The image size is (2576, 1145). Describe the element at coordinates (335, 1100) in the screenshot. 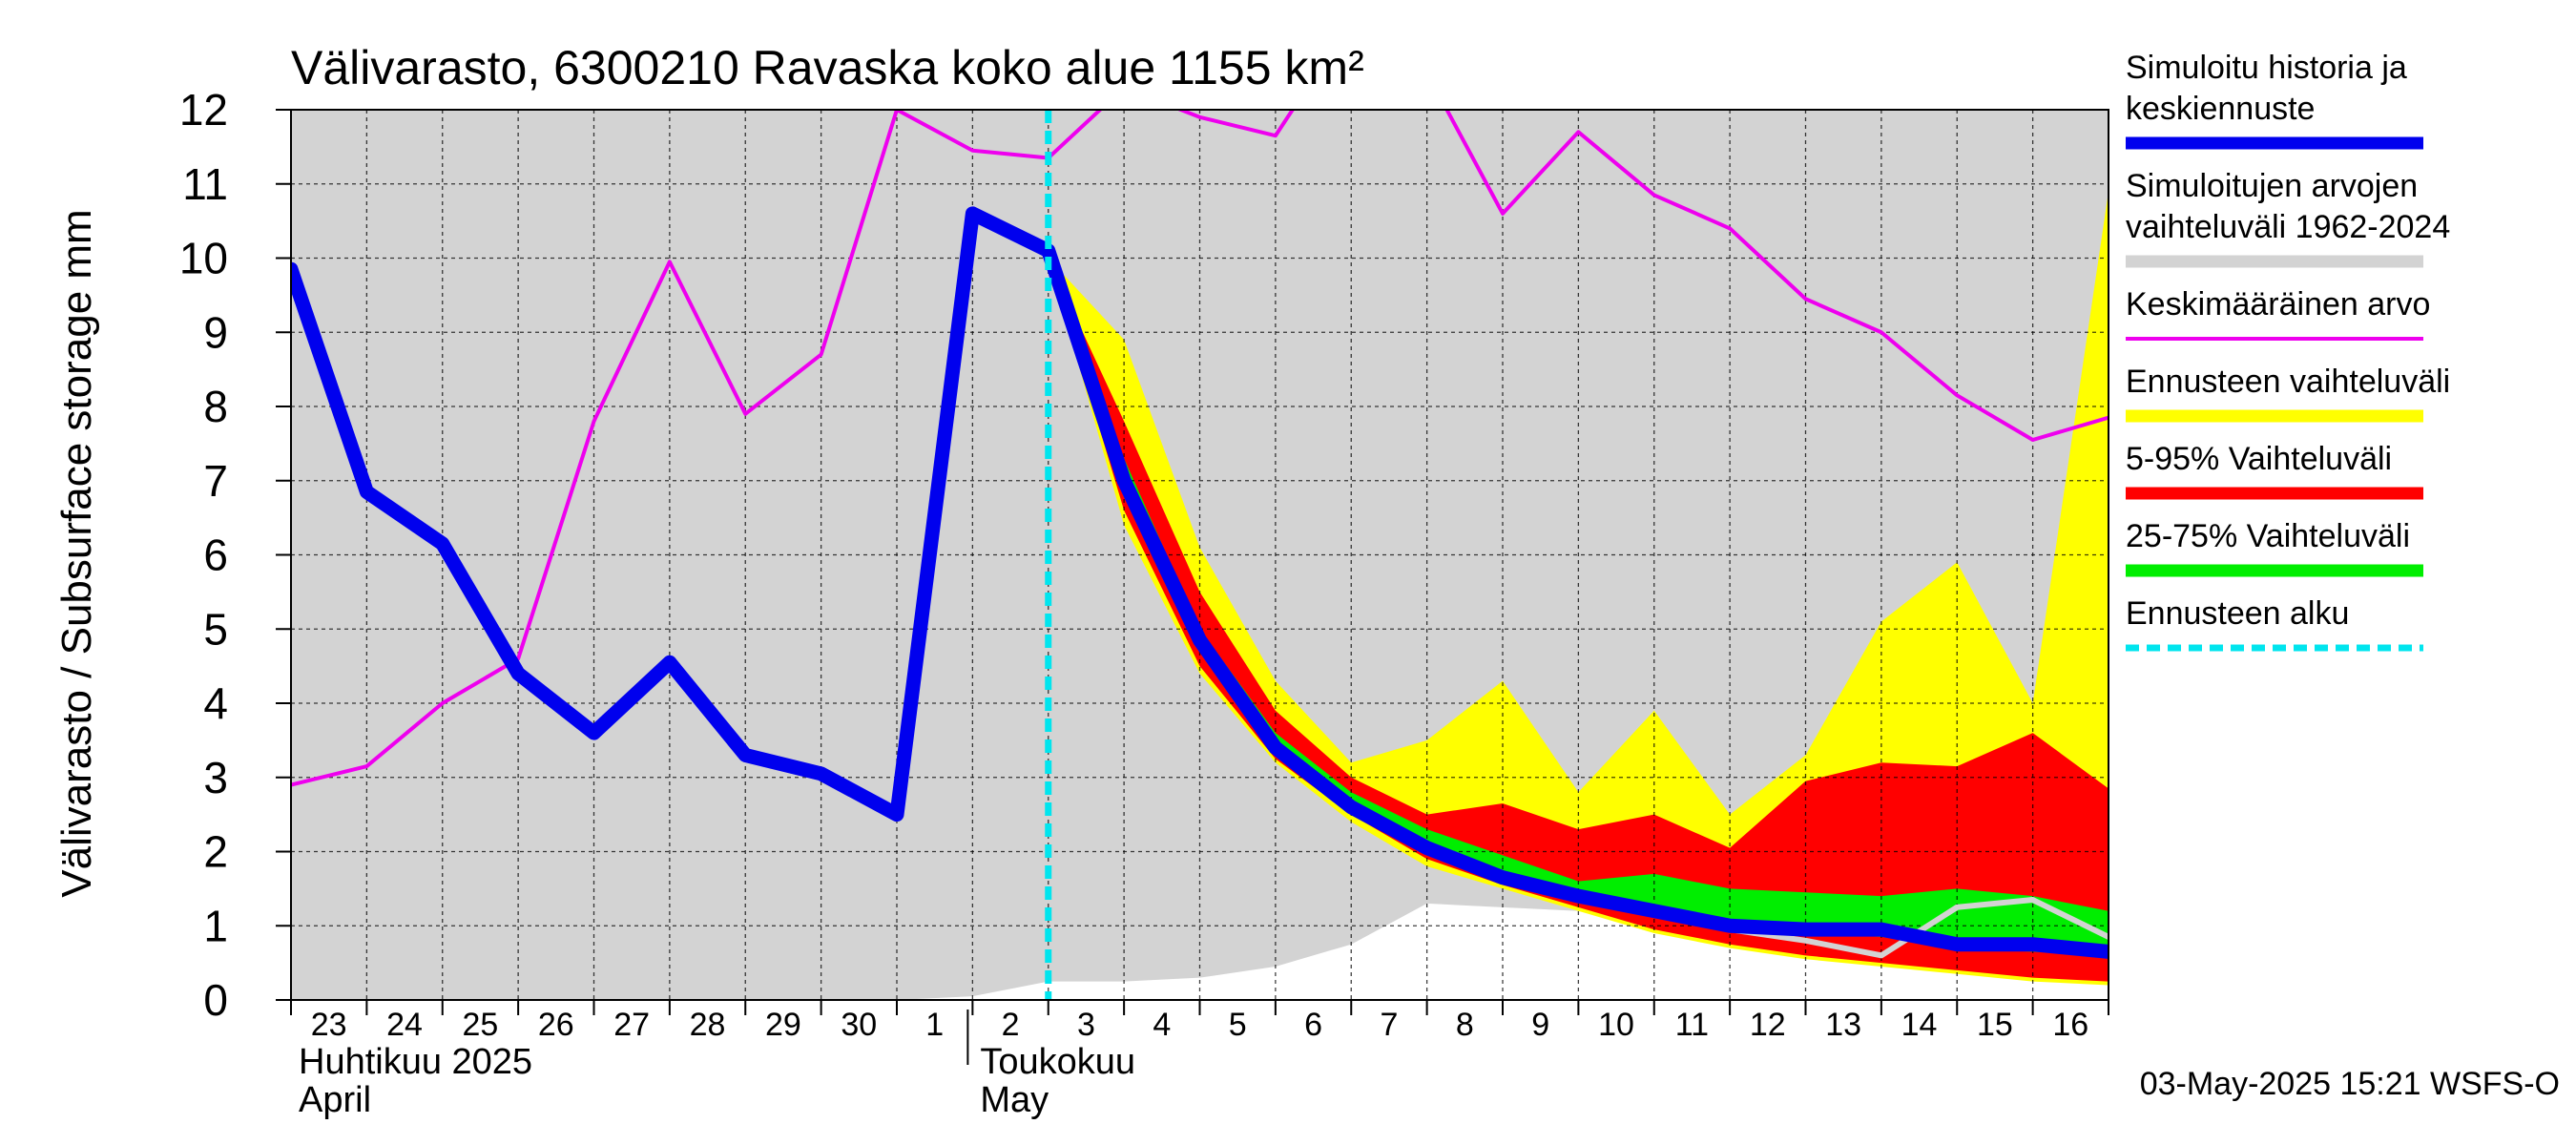

I see `month-label-en: April` at that location.